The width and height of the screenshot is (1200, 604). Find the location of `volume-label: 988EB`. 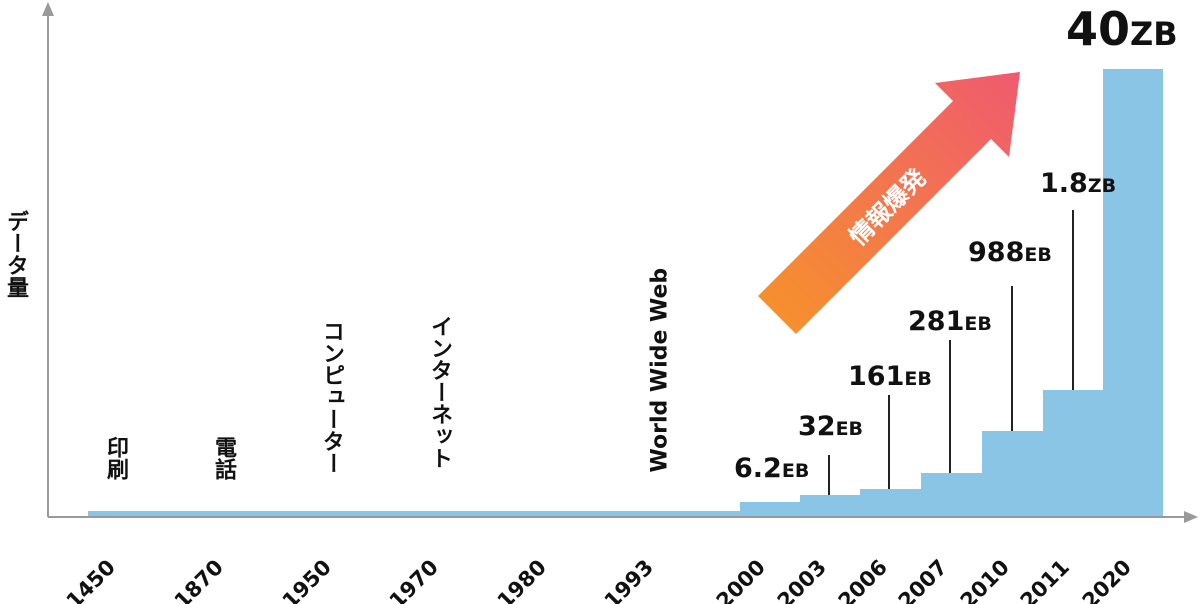

volume-label: 988EB is located at coordinates (1010, 252).